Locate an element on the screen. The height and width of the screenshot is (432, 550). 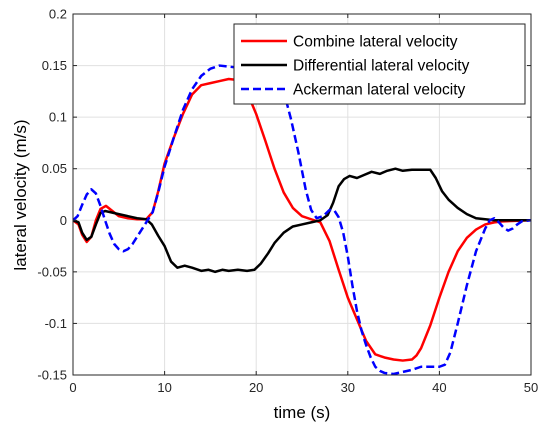
y-tick-label: 0 is located at coordinates (63, 220).